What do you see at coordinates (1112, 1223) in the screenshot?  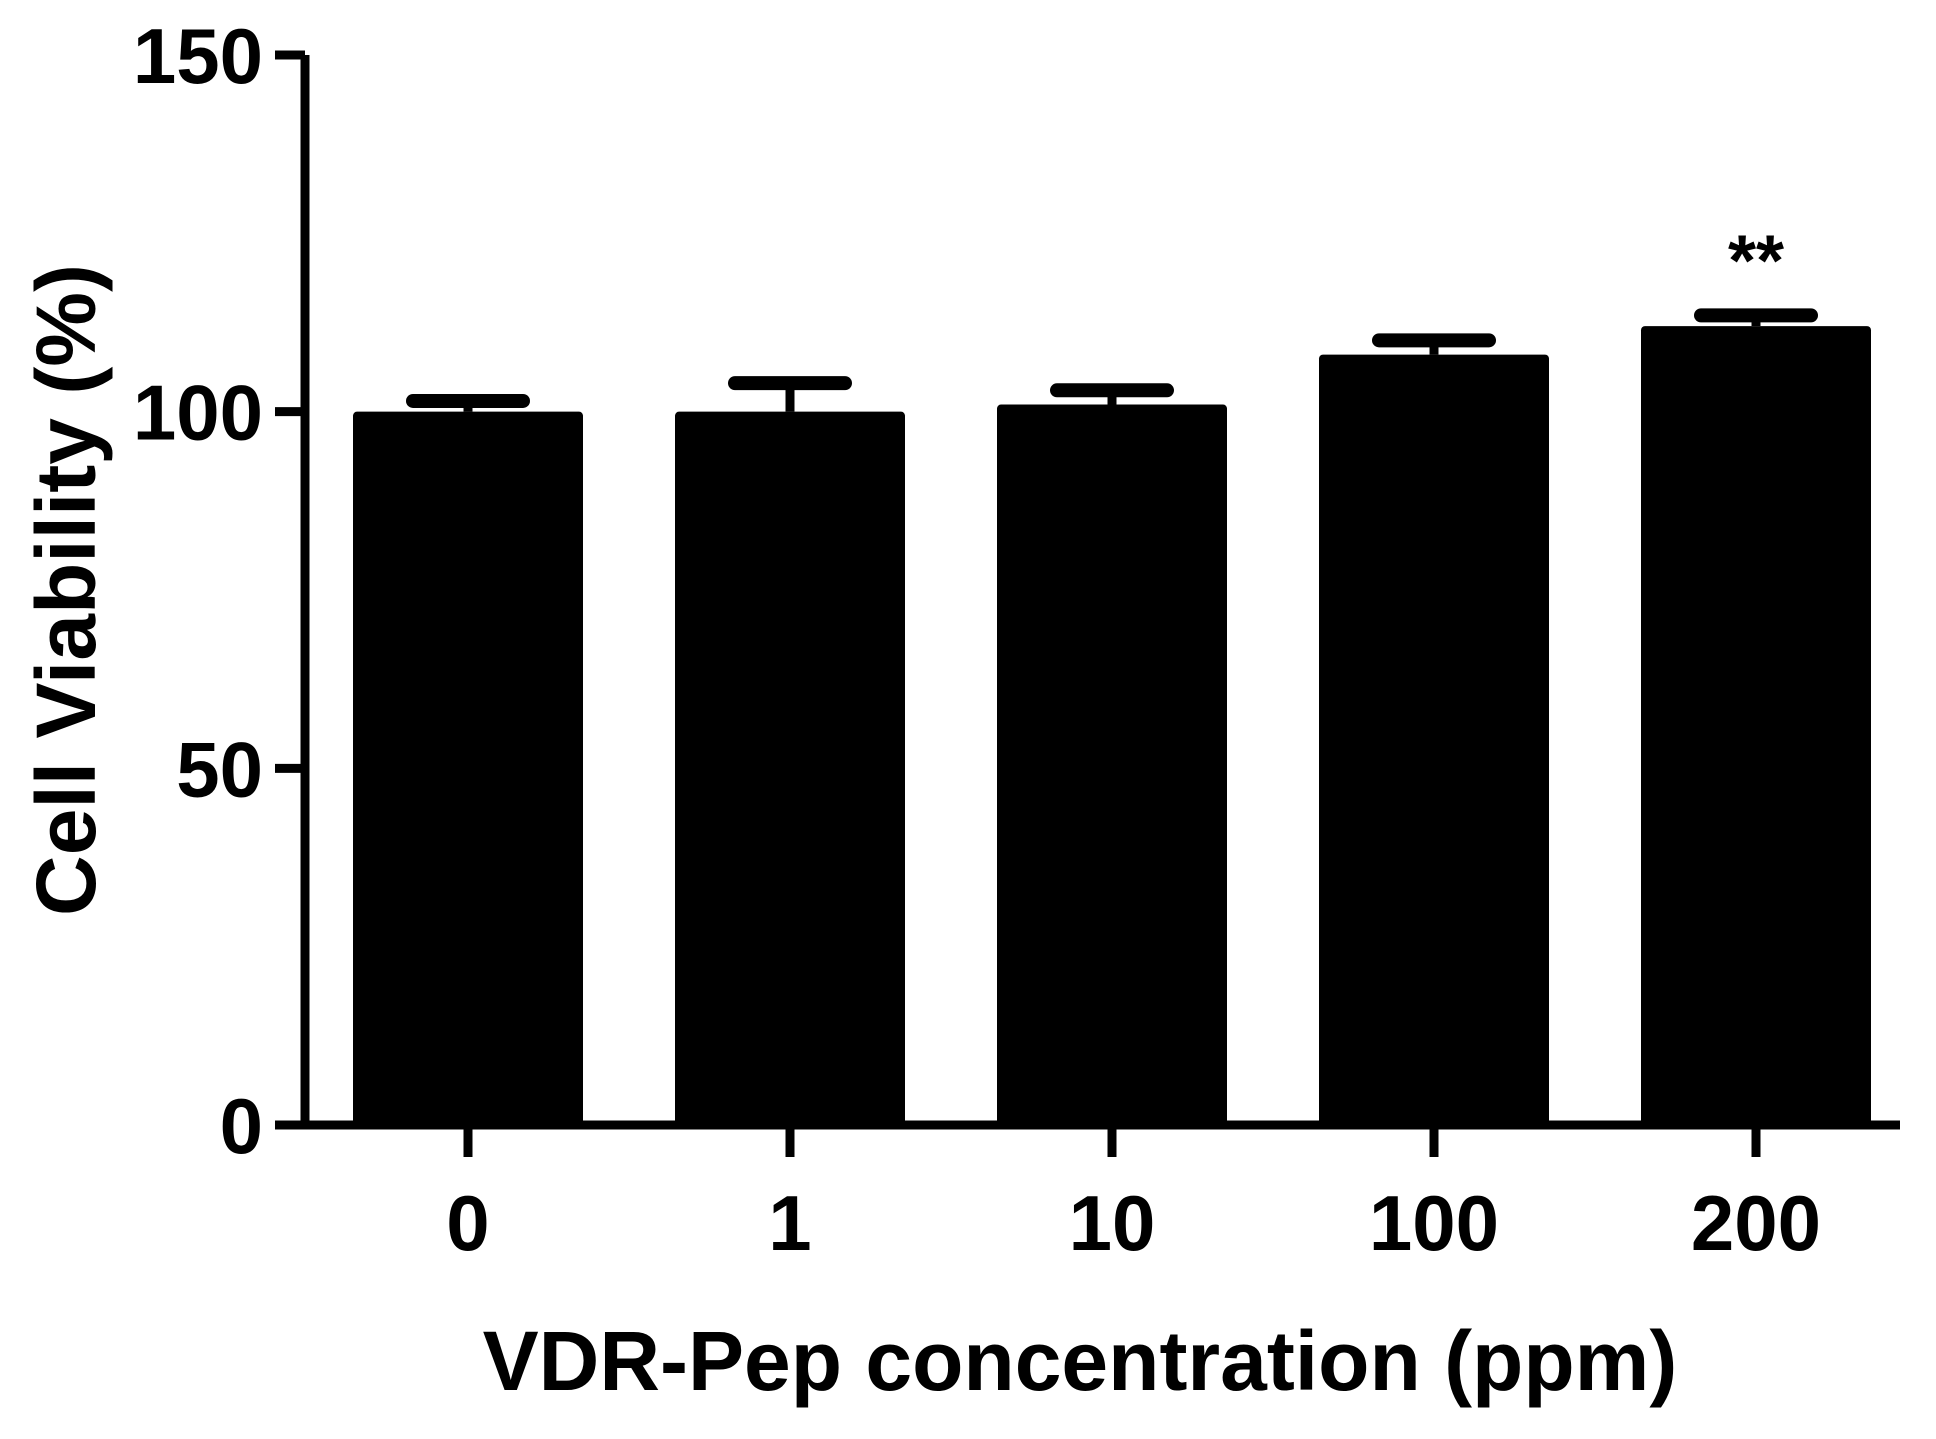 I see `x-tick-label-10: 10` at bounding box center [1112, 1223].